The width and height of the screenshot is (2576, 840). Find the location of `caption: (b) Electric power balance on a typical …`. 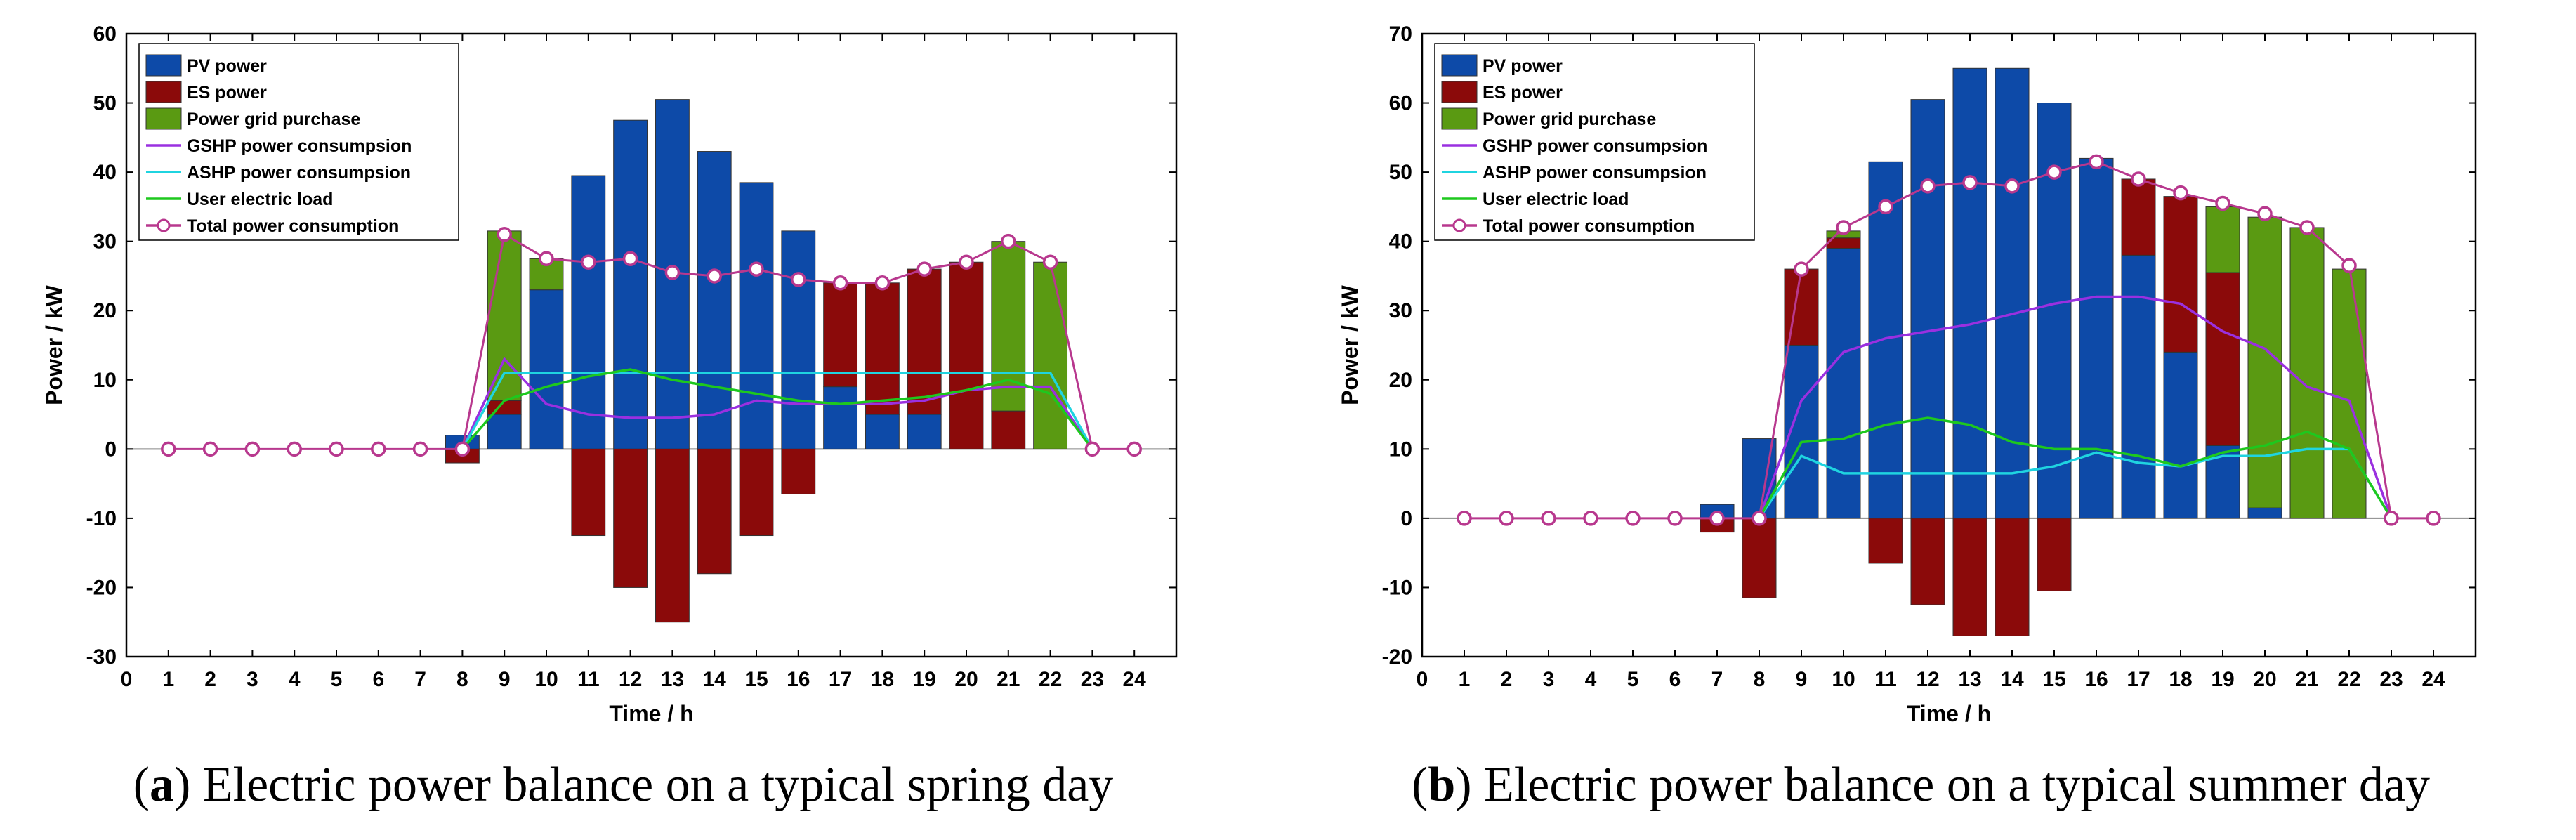

caption: (b) Electric power balance on a typical … is located at coordinates (1921, 785).